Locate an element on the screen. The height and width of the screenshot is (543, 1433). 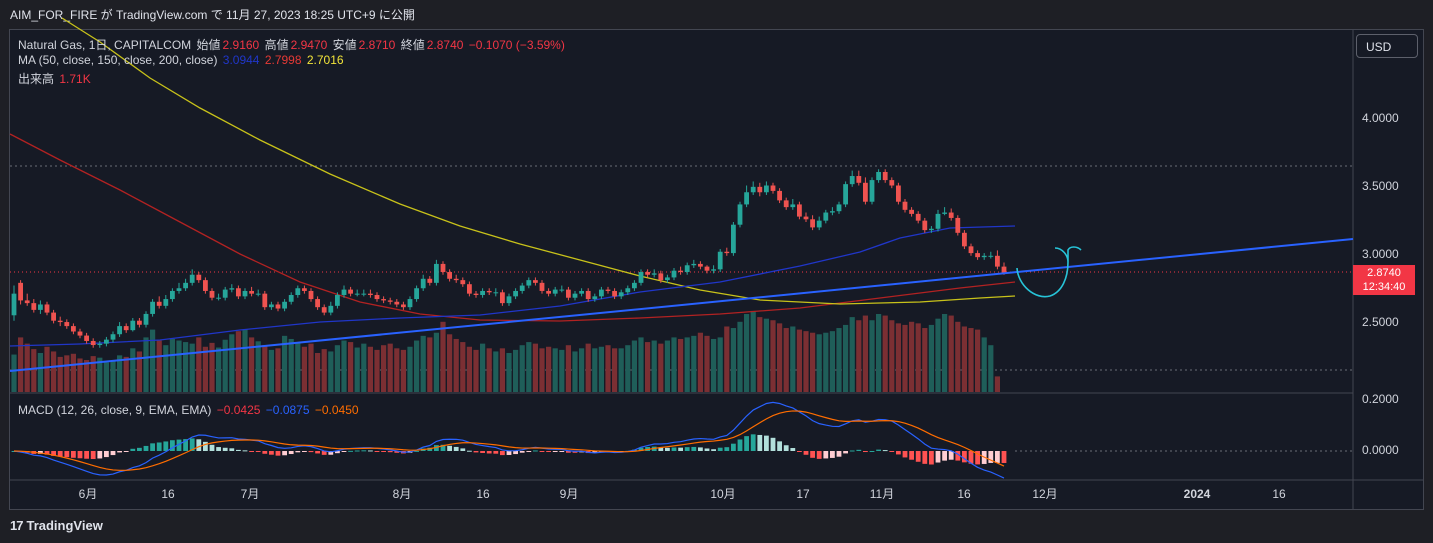
currency-button: USD is located at coordinates (1387, 46).